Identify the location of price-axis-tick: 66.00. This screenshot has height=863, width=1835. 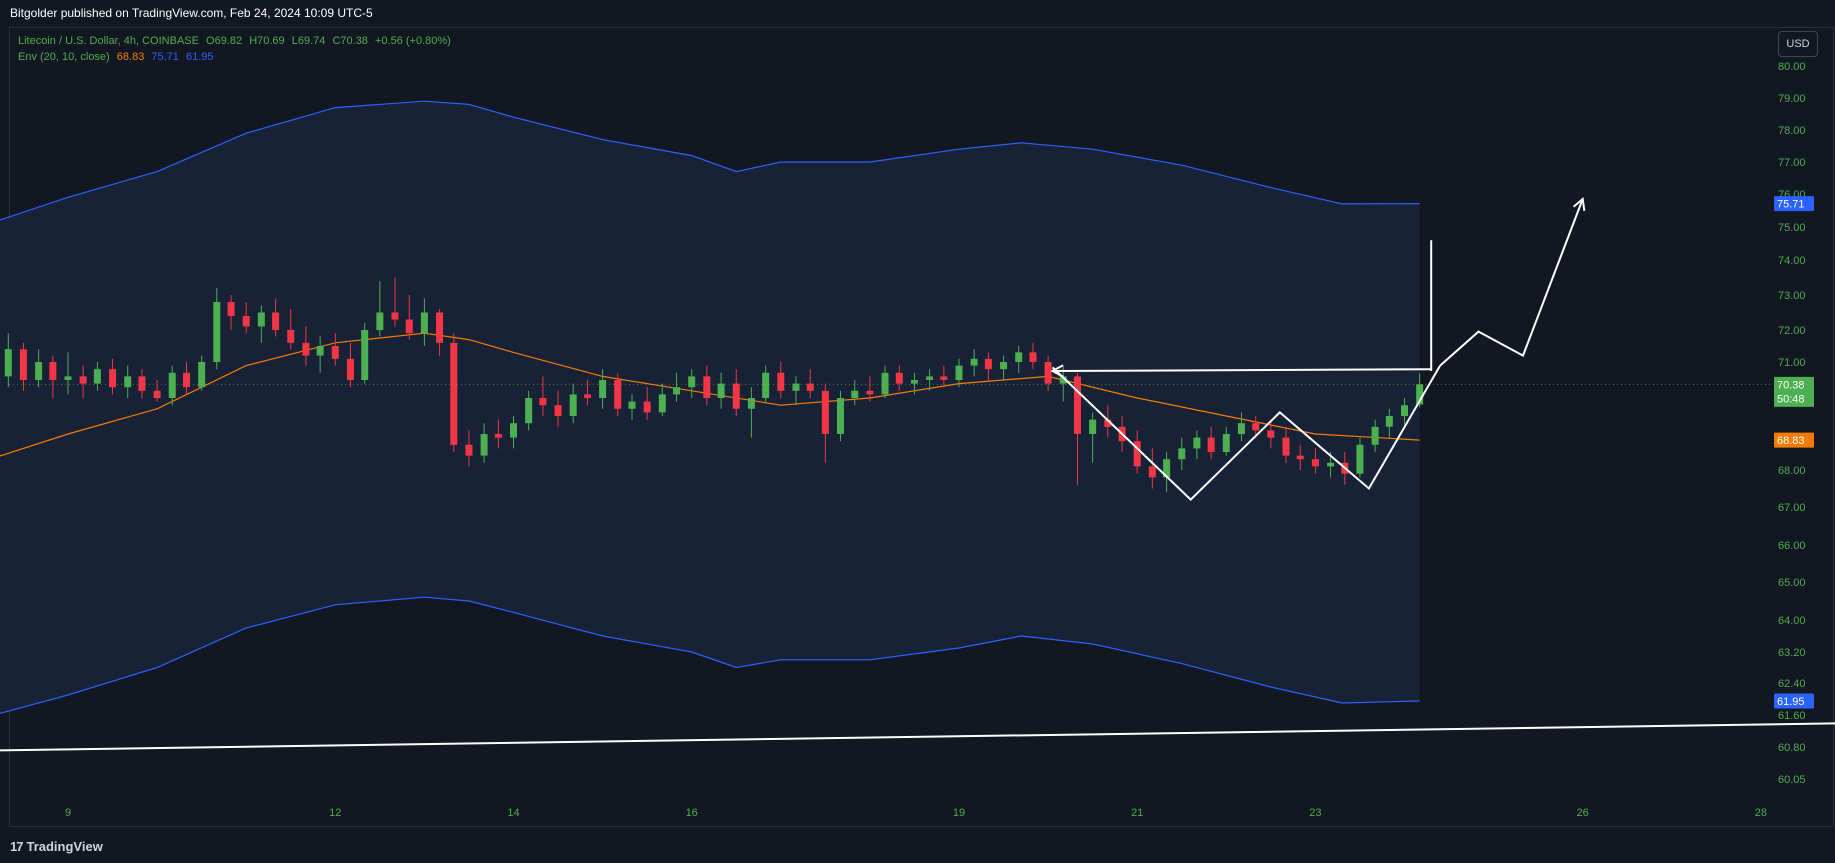
(1792, 546).